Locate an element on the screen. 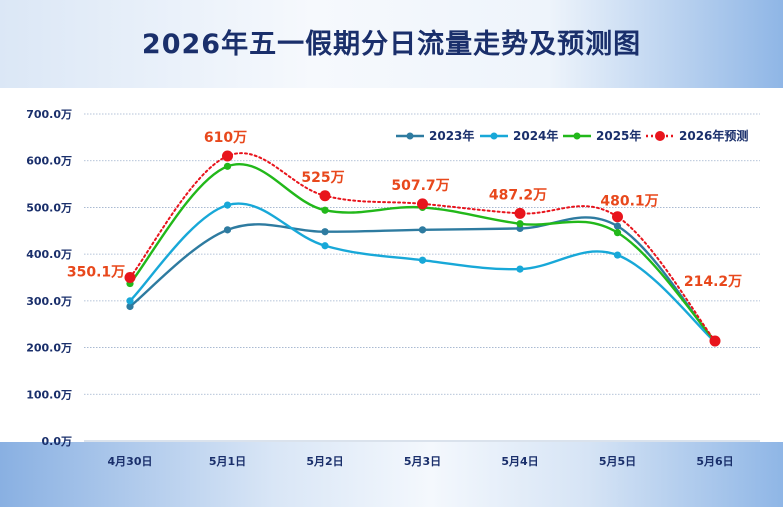 The height and width of the screenshot is (507, 783). y-tick-label: 100.0万 is located at coordinates (49, 394).